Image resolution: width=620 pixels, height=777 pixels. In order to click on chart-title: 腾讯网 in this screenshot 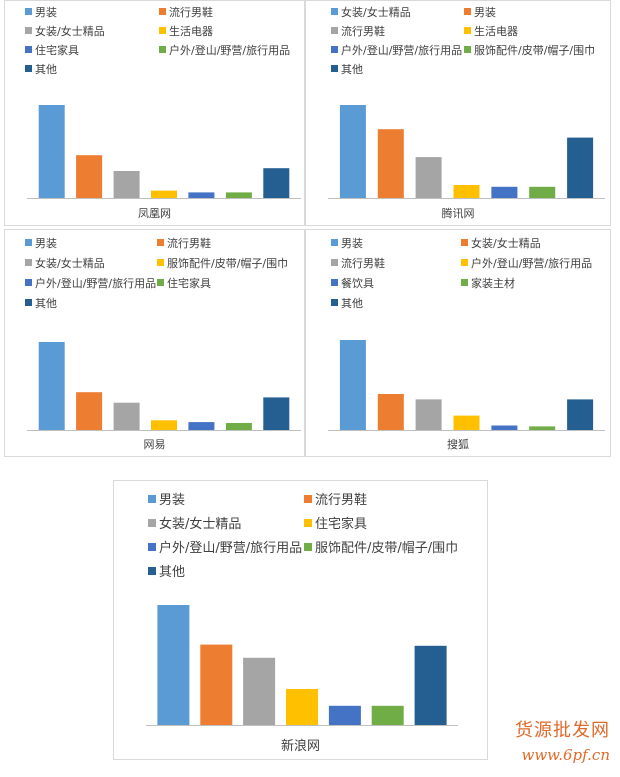, I will do `click(458, 213)`.